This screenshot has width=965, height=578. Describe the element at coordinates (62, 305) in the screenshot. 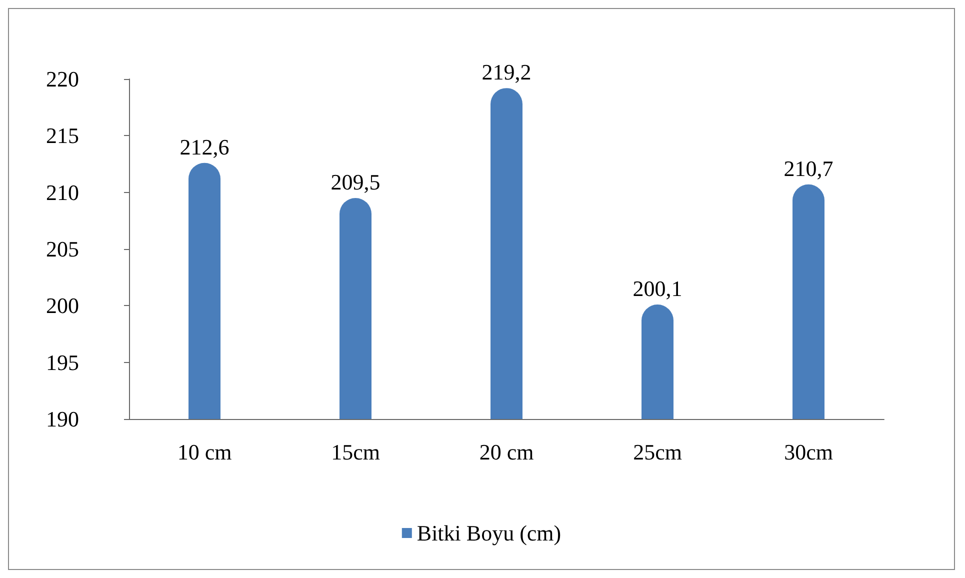

I see `y-tick-label: 200` at that location.